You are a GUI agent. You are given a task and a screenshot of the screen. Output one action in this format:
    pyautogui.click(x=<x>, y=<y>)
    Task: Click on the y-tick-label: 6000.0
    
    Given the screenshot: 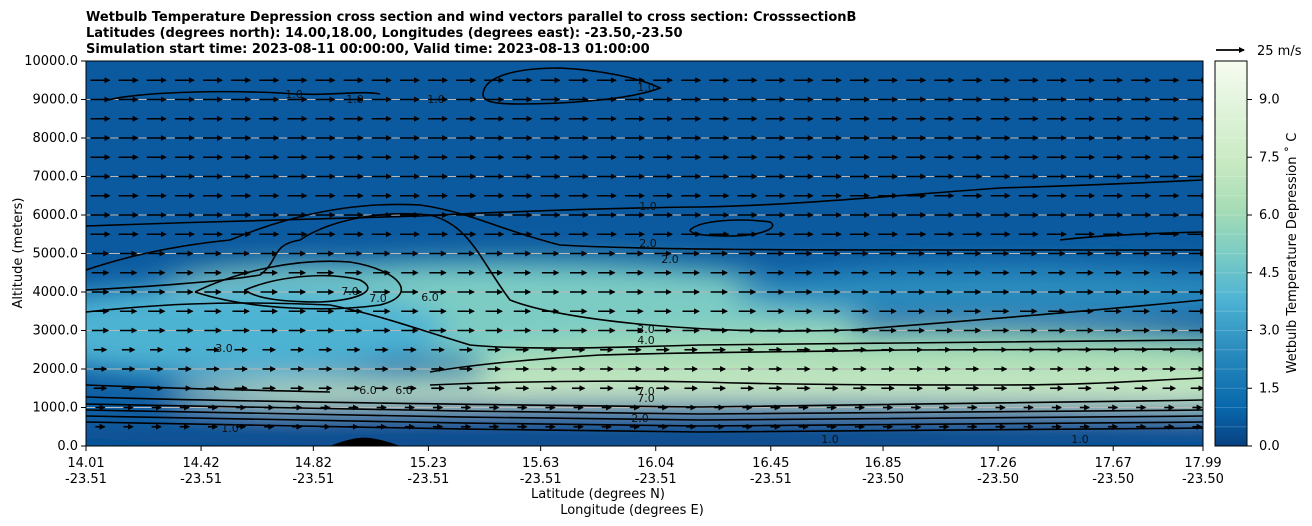 What is the action you would take?
    pyautogui.click(x=56, y=215)
    